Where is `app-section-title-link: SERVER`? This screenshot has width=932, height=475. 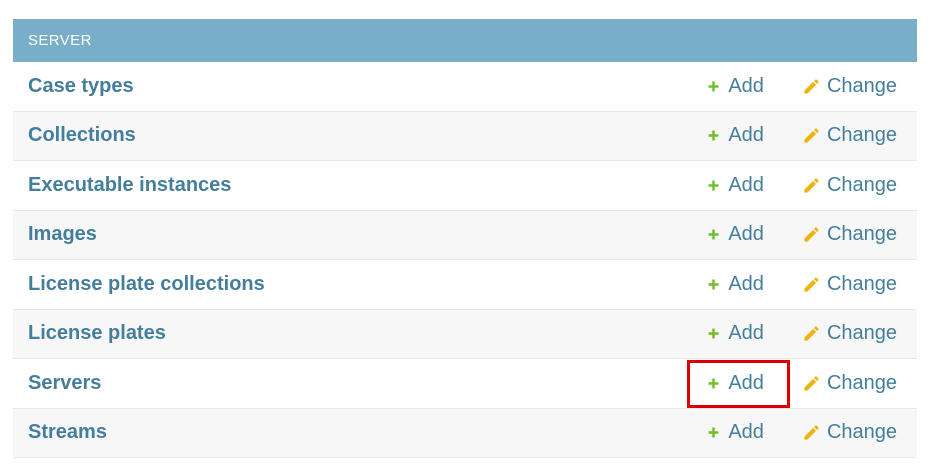 app-section-title-link: SERVER is located at coordinates (60, 40).